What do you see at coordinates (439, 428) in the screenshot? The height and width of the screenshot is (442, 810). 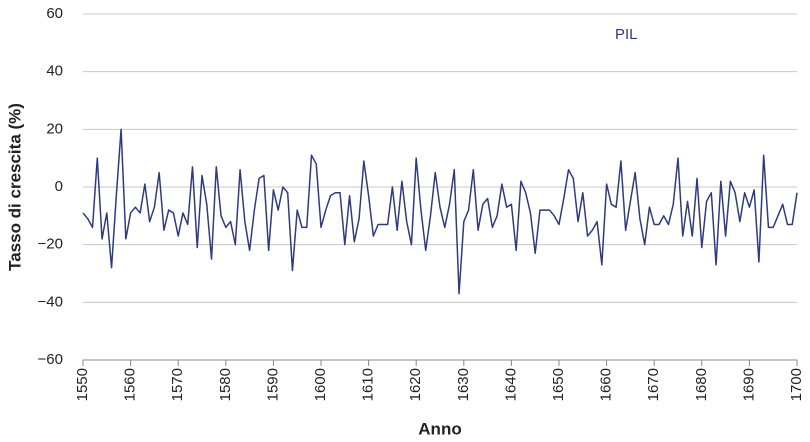 I see `x-axis-label: Anno` at bounding box center [439, 428].